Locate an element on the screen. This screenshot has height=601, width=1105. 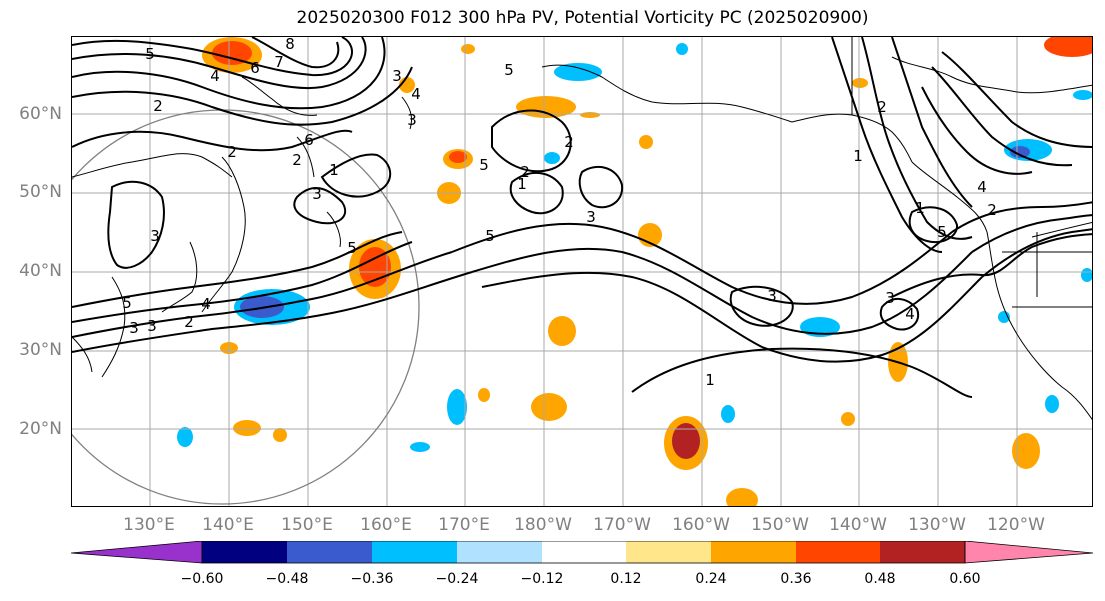
lon-label-180w: 180°W is located at coordinates (543, 525).